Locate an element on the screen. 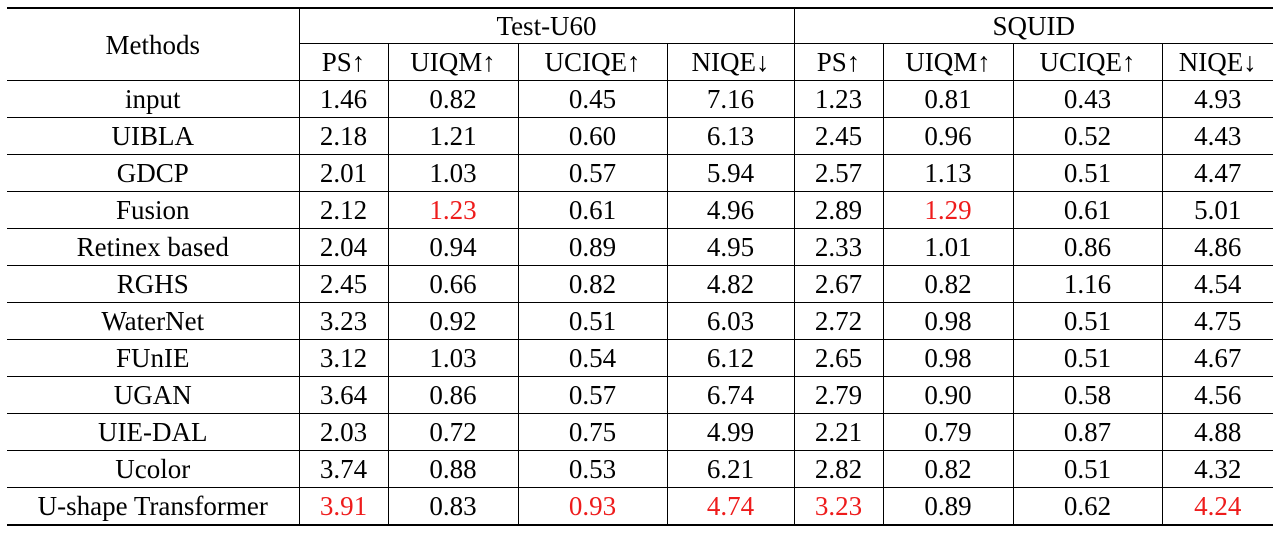 Image resolution: width=1284 pixels, height=534 pixels. metric-value: 4.99 is located at coordinates (731, 432).